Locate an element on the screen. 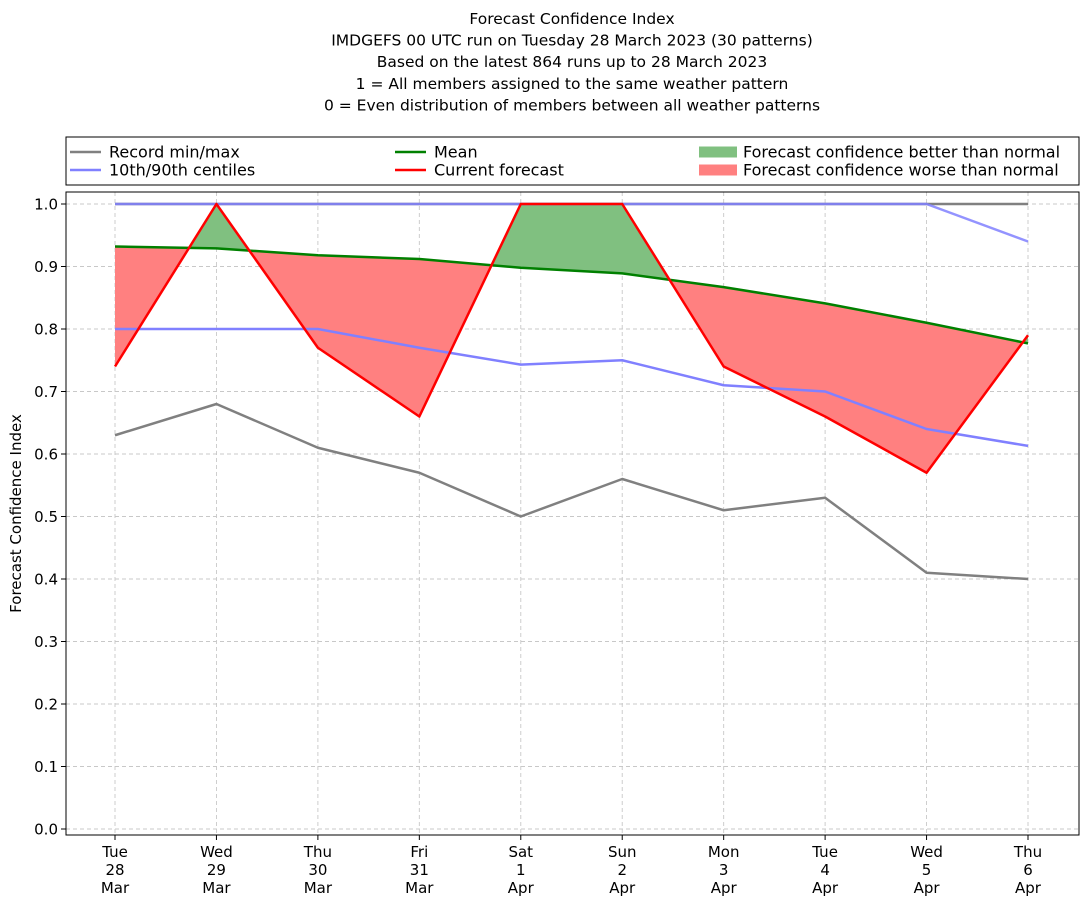  legend-frame is located at coordinates (572, 161).